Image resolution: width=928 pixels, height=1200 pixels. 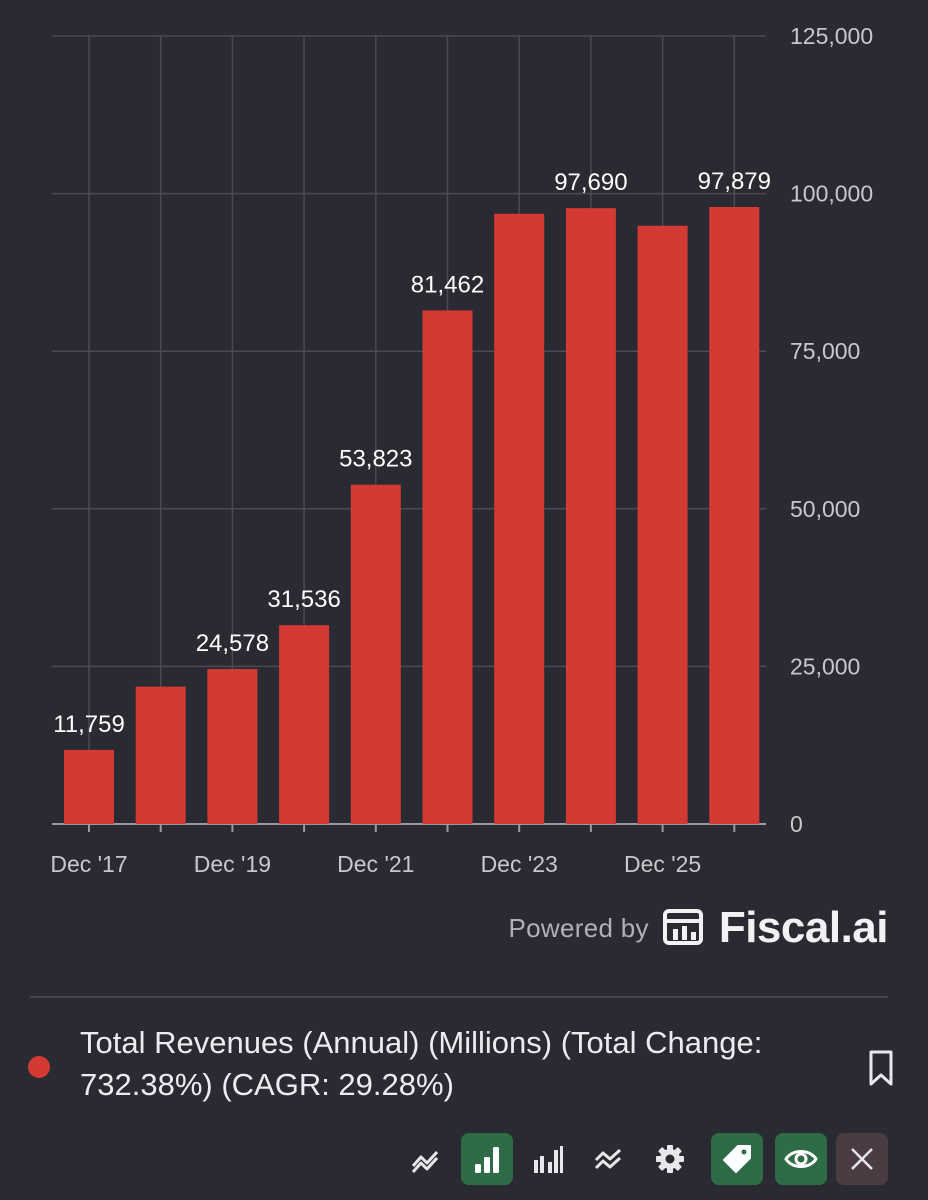 I want to click on bar-data-label: 81,462, so click(x=447, y=284).